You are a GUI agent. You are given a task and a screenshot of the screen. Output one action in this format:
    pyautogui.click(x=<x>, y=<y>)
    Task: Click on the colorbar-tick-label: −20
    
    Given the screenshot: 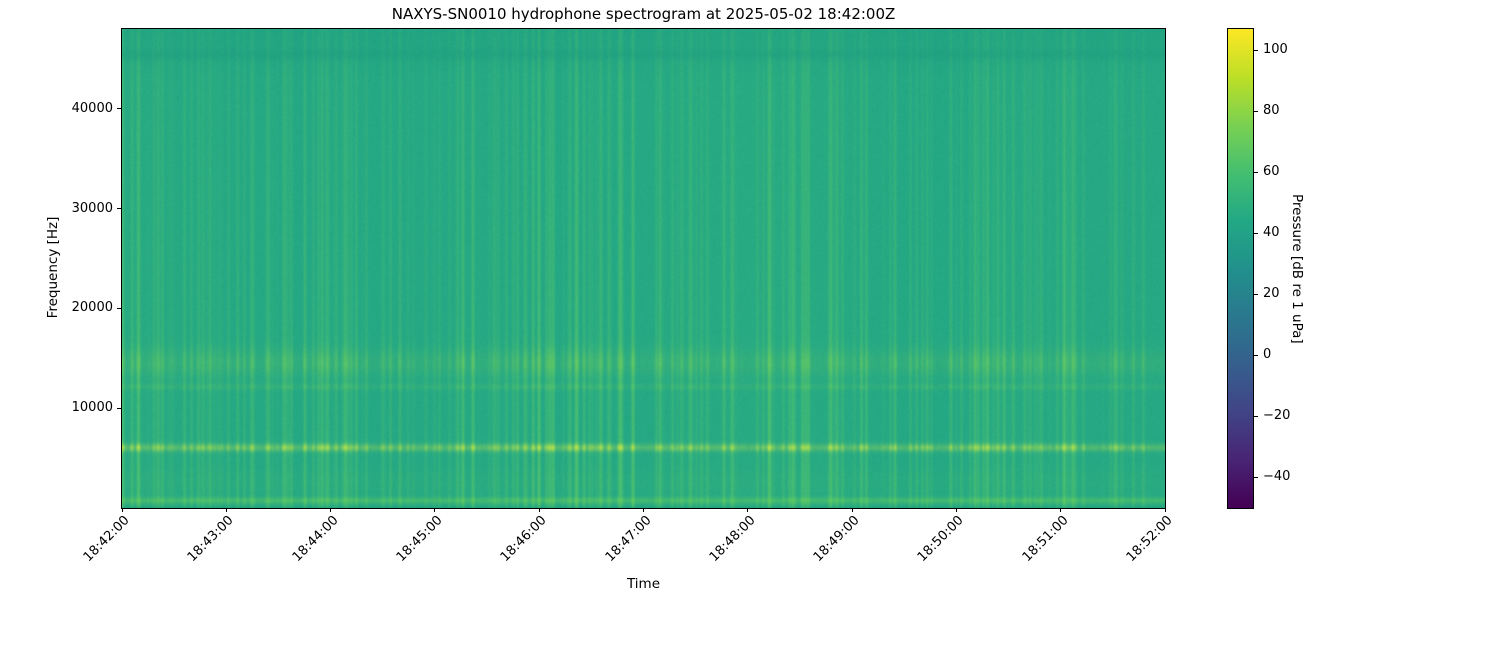 What is the action you would take?
    pyautogui.click(x=1277, y=416)
    